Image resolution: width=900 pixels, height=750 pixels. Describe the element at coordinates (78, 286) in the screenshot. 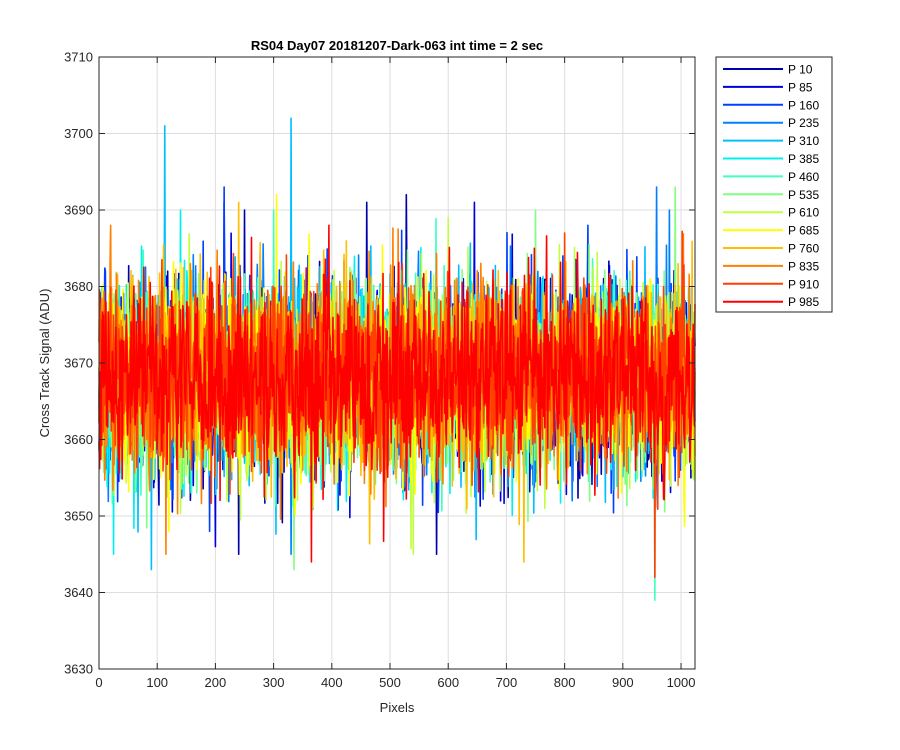

I see `y-tick-label: 3680` at that location.